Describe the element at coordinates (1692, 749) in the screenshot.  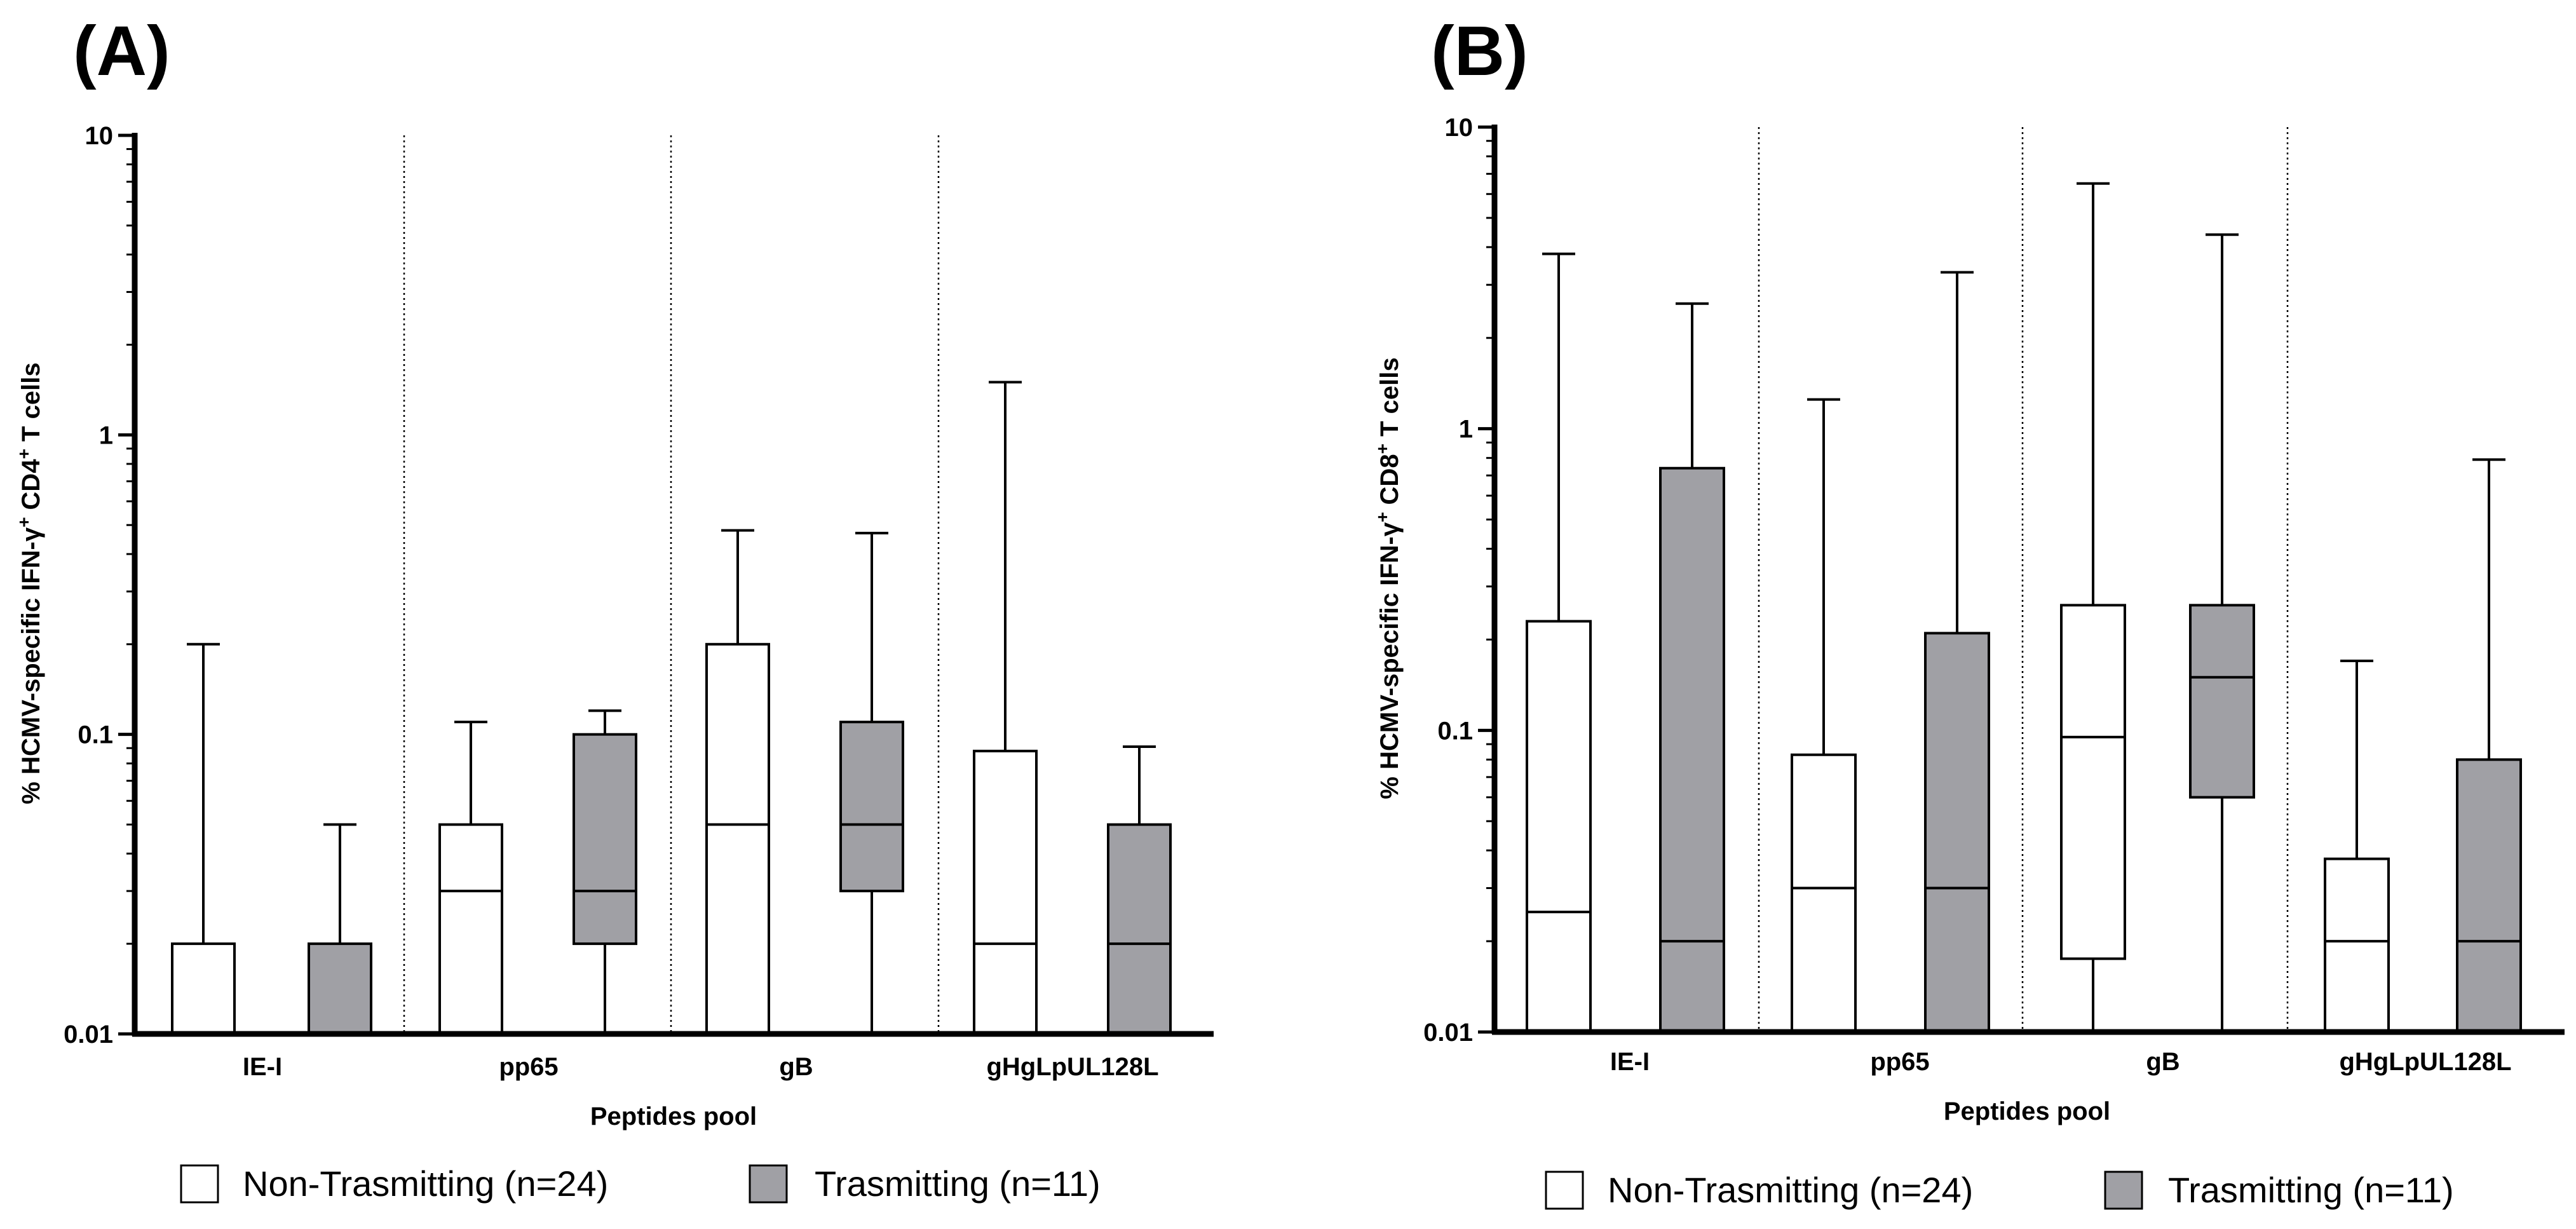
I see `panel-b-ie-i-trasmitting-box` at that location.